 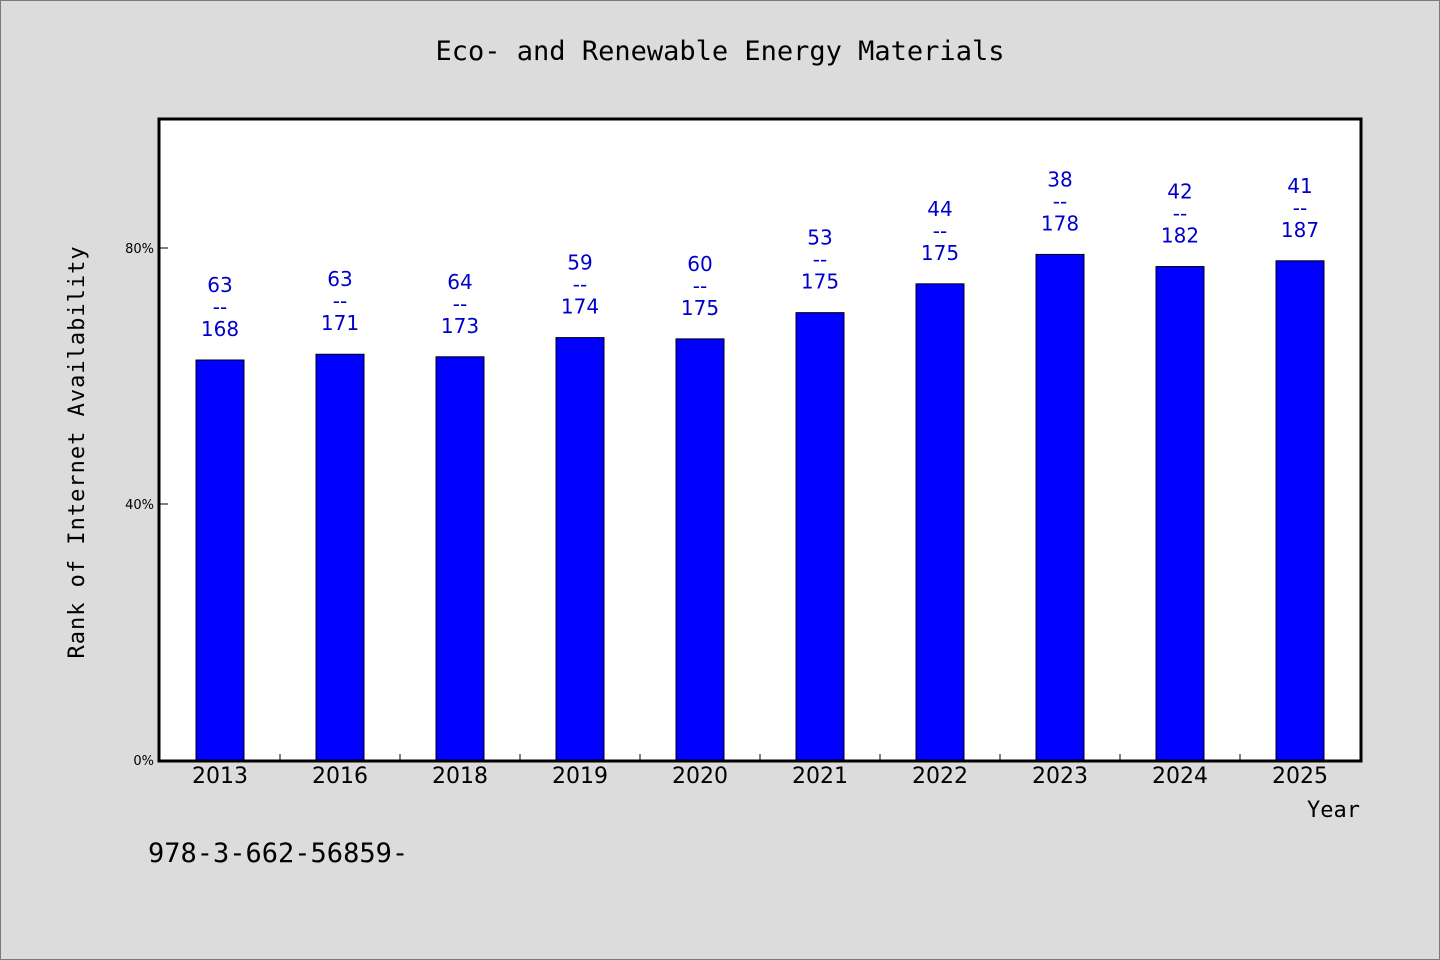 What do you see at coordinates (1180, 513) in the screenshot?
I see `bar-2024` at bounding box center [1180, 513].